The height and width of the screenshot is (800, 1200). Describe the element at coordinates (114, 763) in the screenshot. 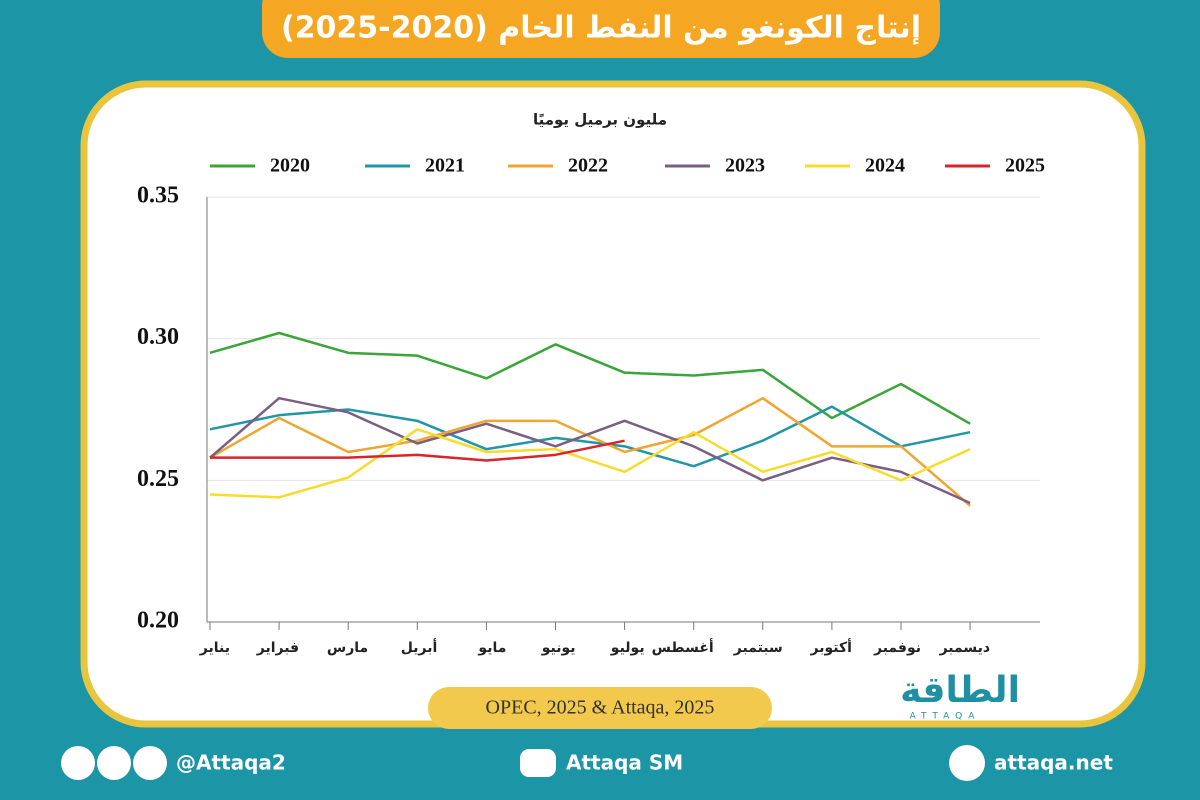

I see `instagram-icon` at that location.